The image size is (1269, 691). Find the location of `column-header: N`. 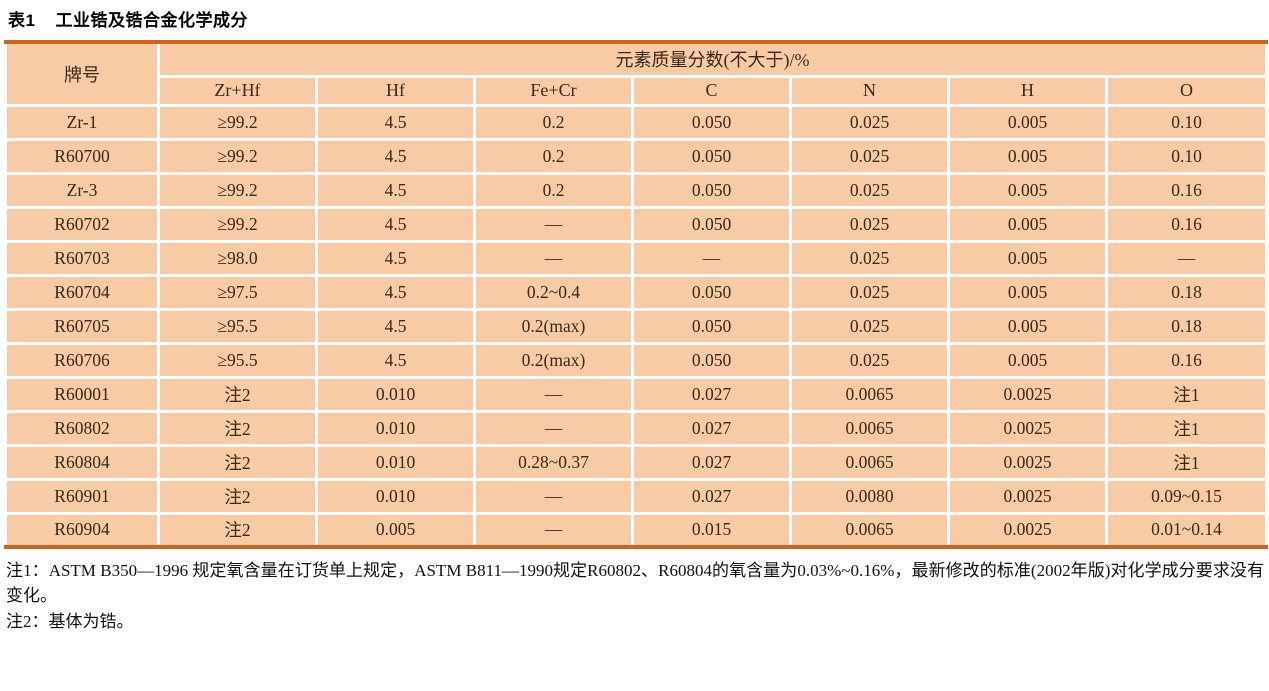

column-header: N is located at coordinates (869, 90).